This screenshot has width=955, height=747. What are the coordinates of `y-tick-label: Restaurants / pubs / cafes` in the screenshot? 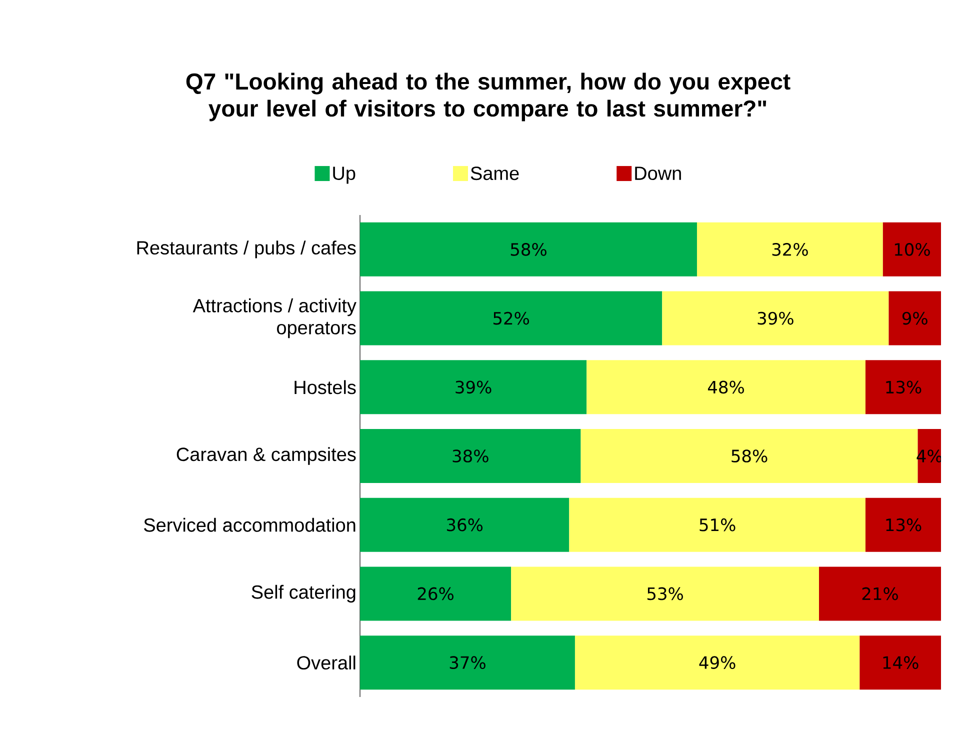 It's located at (246, 249).